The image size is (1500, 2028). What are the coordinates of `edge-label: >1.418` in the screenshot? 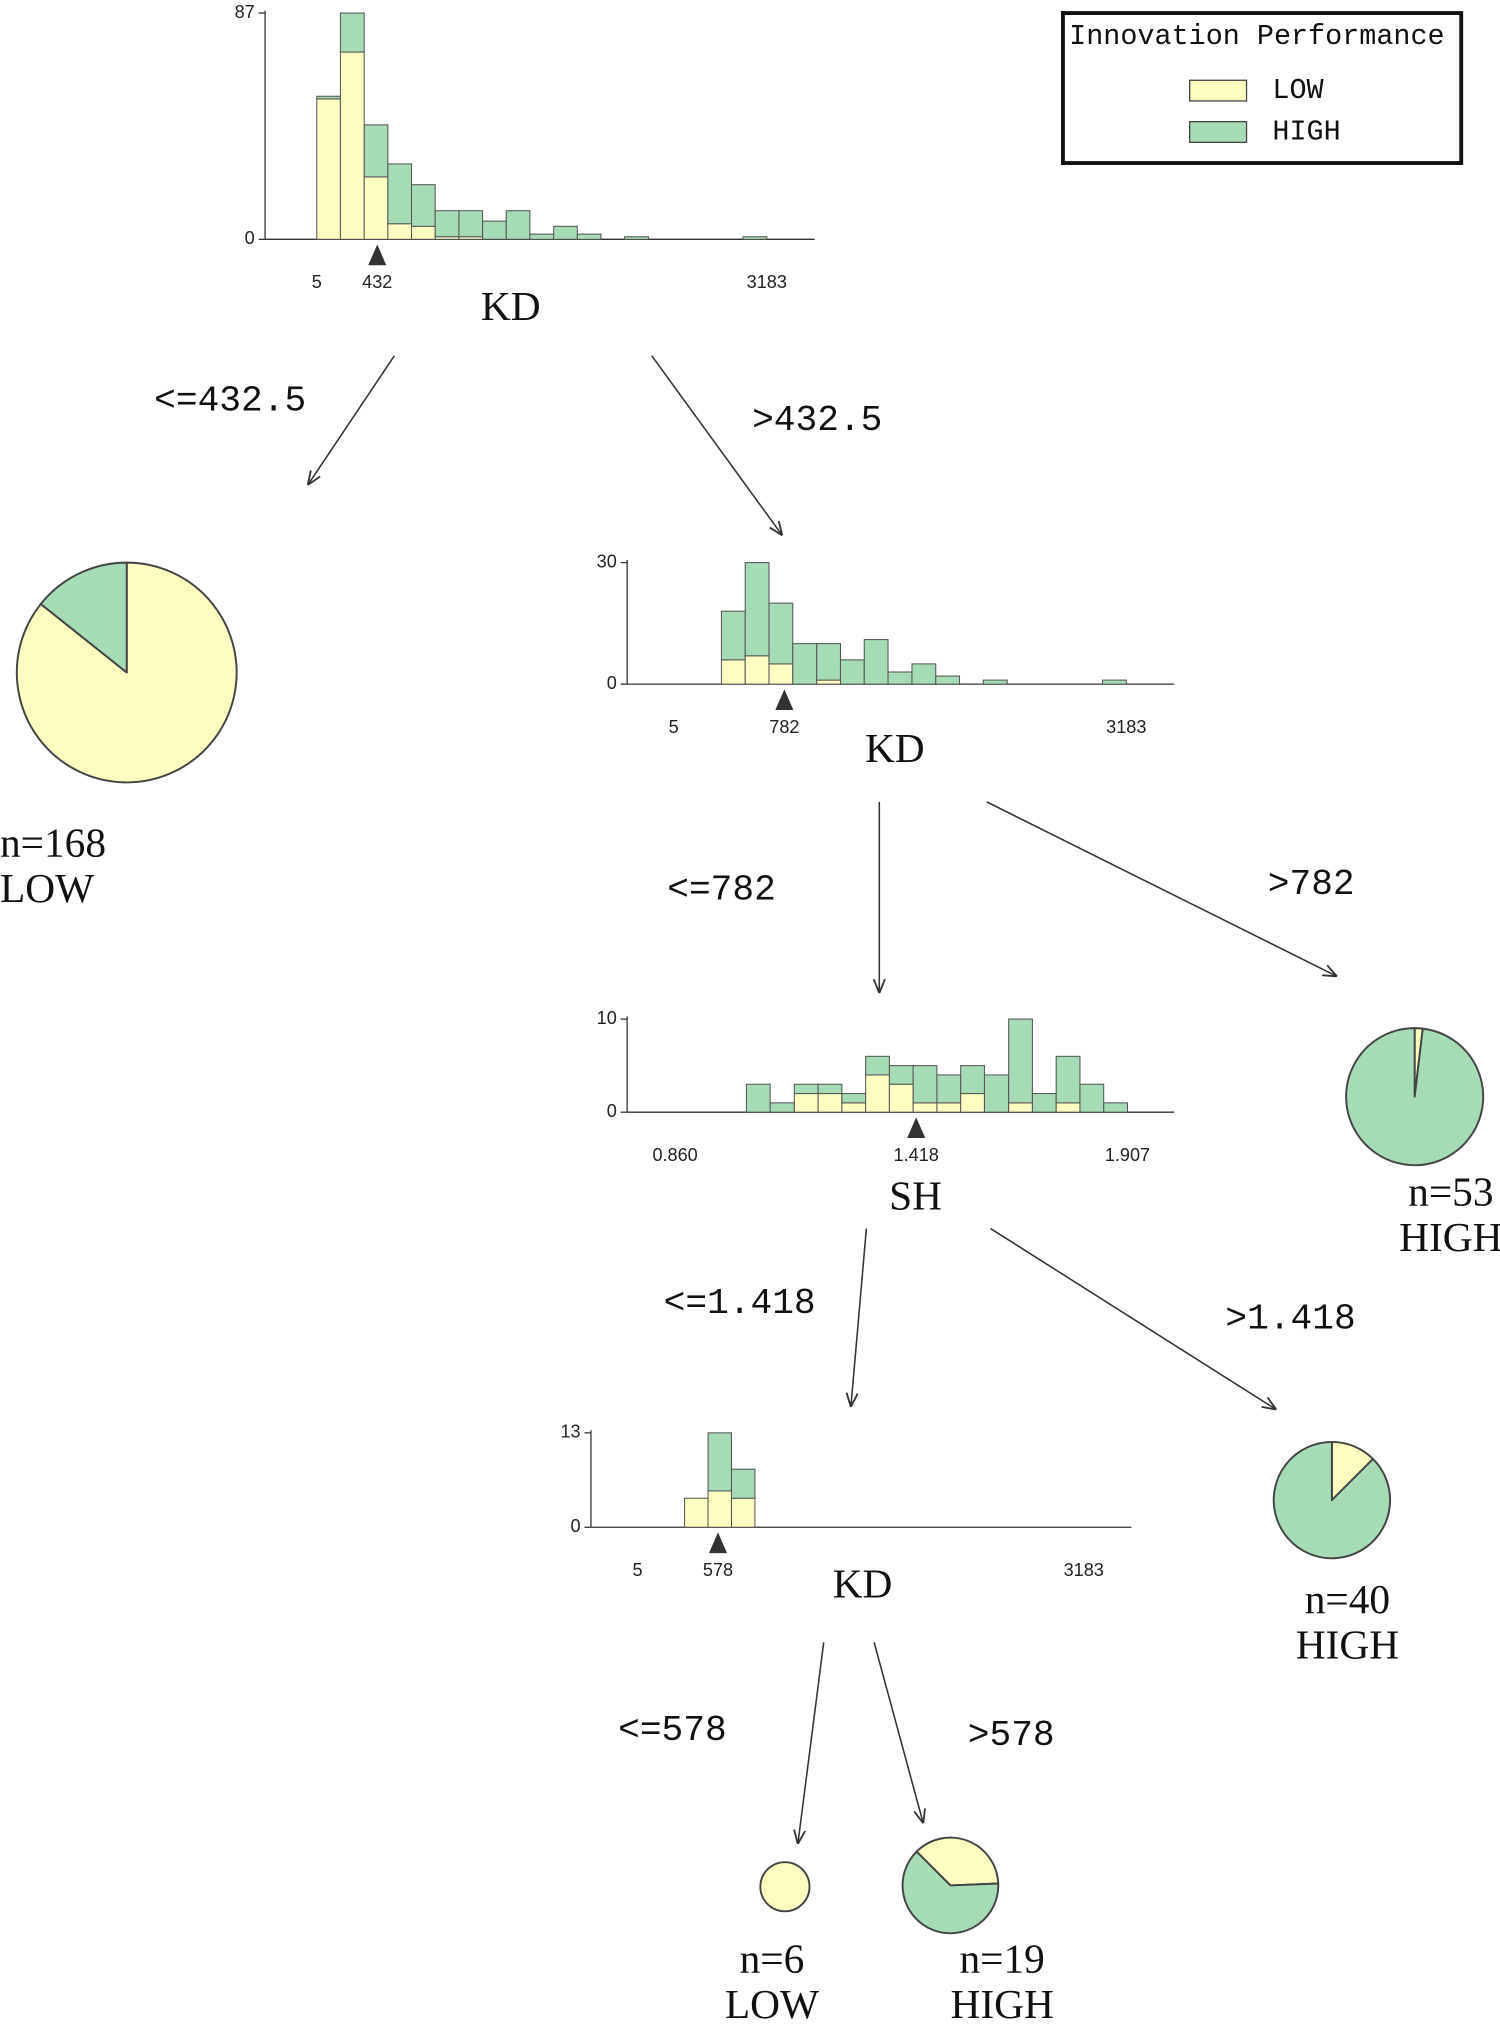 It's located at (1290, 1319).